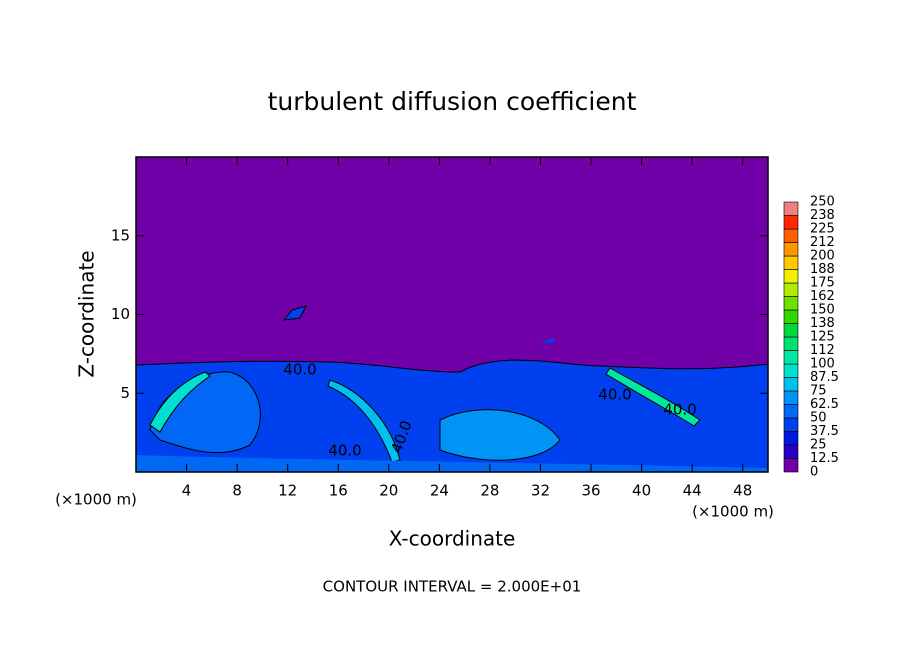 The height and width of the screenshot is (654, 904). What do you see at coordinates (338, 491) in the screenshot?
I see `x-tick-label: 16` at bounding box center [338, 491].